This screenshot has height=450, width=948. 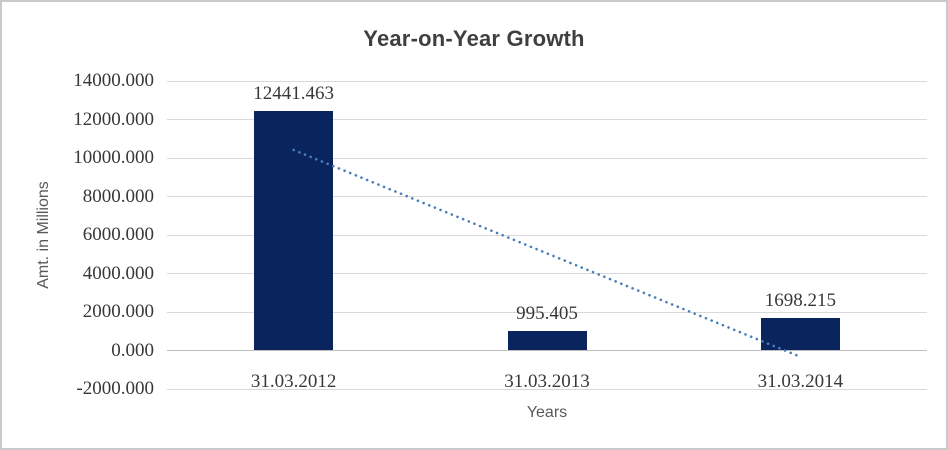 What do you see at coordinates (547, 412) in the screenshot?
I see `x-axis-title: Years` at bounding box center [547, 412].